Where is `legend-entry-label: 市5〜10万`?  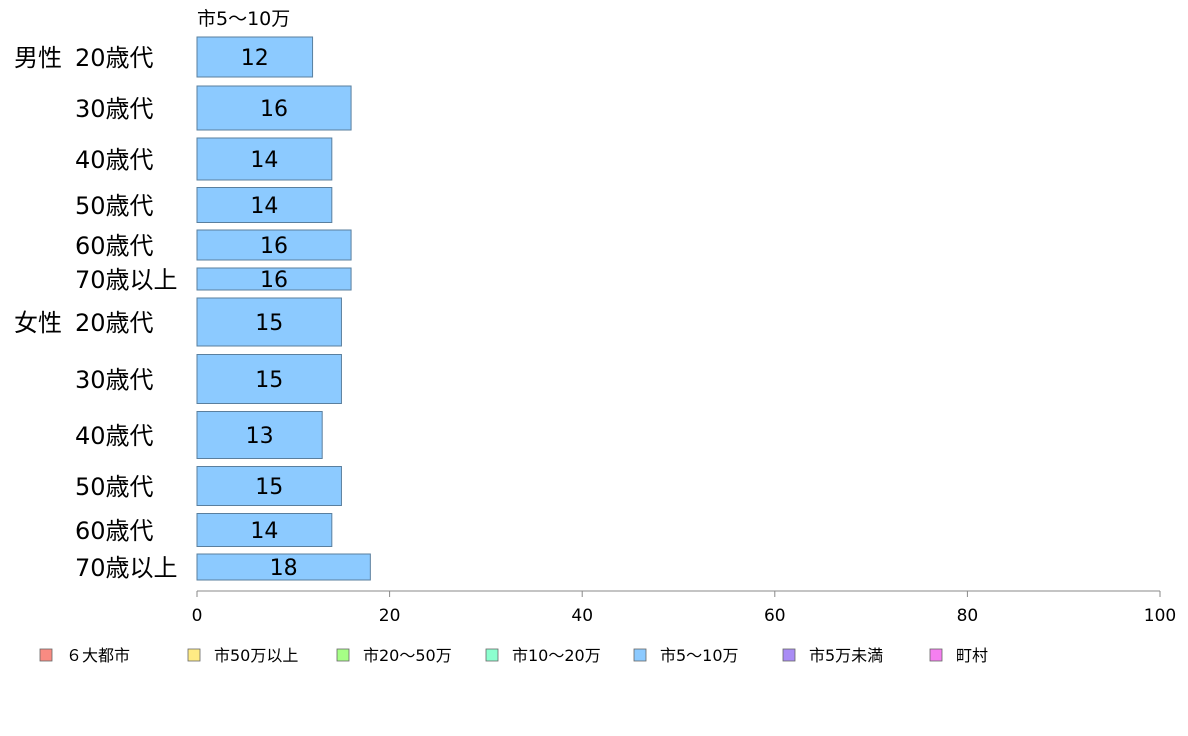
legend-entry-label: 市5〜10万 is located at coordinates (699, 655).